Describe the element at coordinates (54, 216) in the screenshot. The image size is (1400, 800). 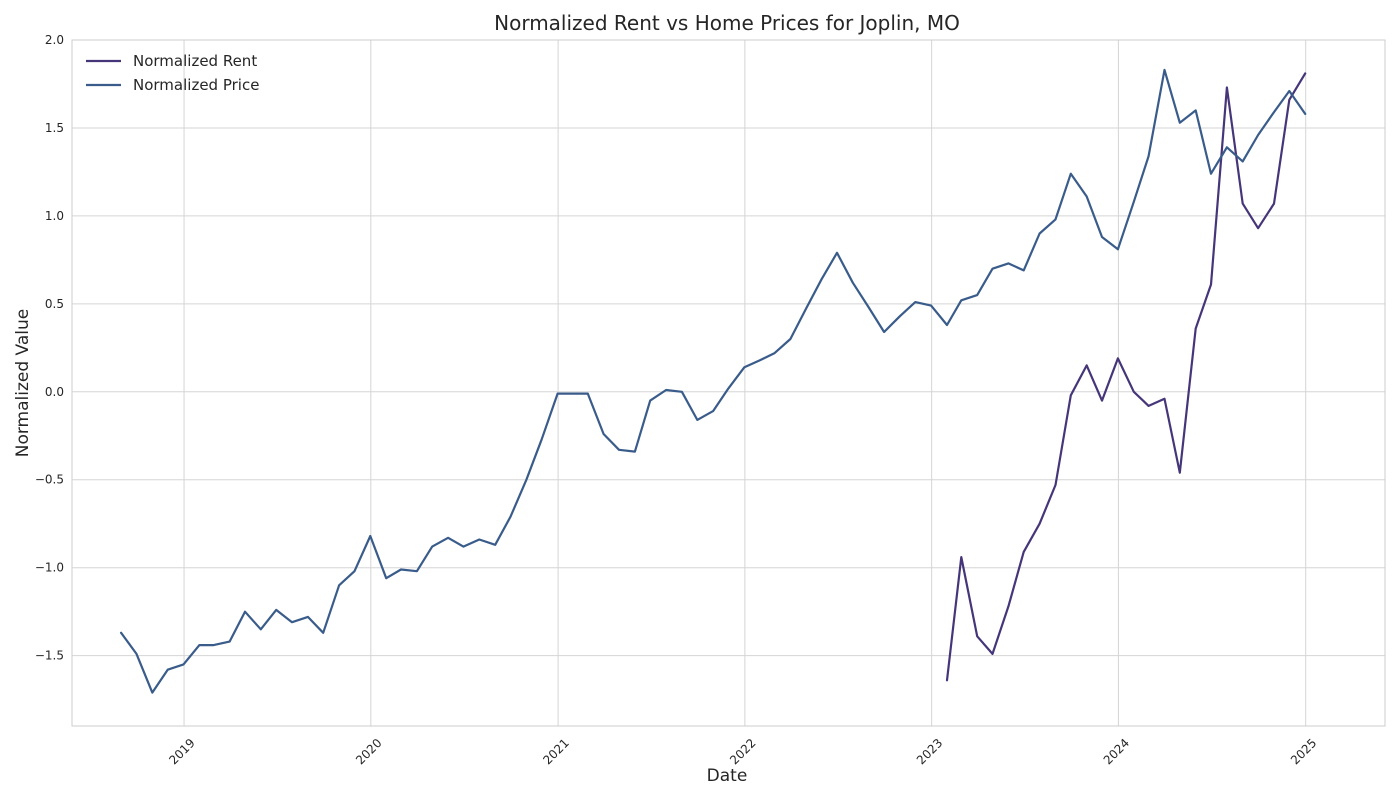
I see `y-tick-label: 1.0` at that location.